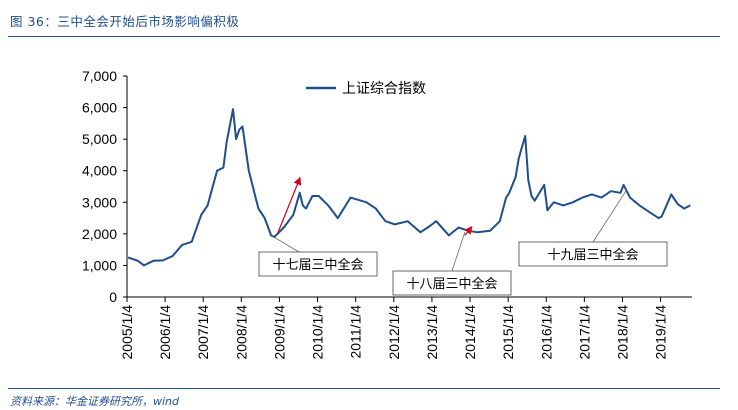 The image size is (738, 410). What do you see at coordinates (99, 265) in the screenshot?
I see `y-tick-label: 1,000` at bounding box center [99, 265].